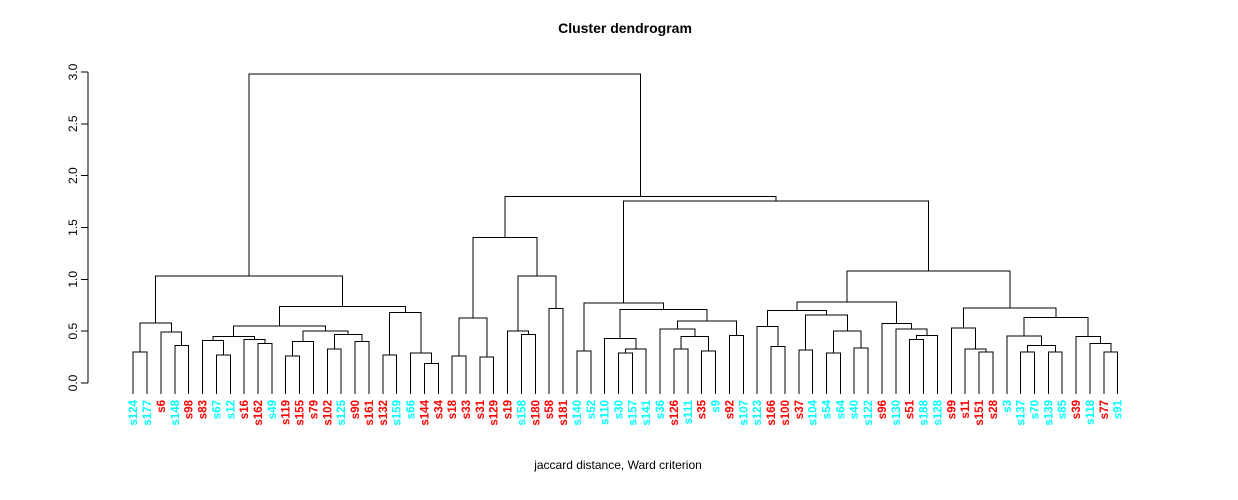 The image size is (1238, 500). Describe the element at coordinates (148, 413) in the screenshot. I see `leaf-label-s177: s177` at that location.